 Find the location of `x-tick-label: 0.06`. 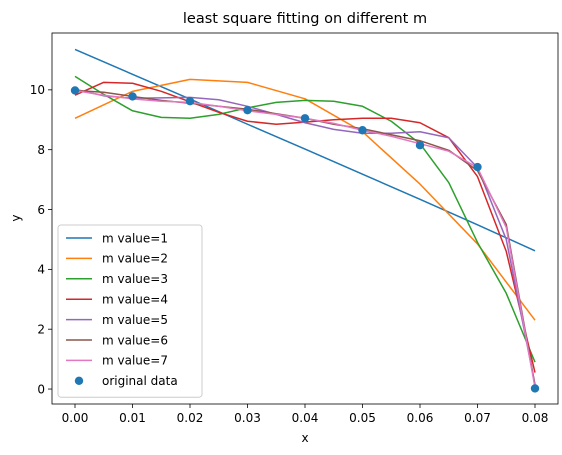

x-tick-label: 0.06 is located at coordinates (420, 418).